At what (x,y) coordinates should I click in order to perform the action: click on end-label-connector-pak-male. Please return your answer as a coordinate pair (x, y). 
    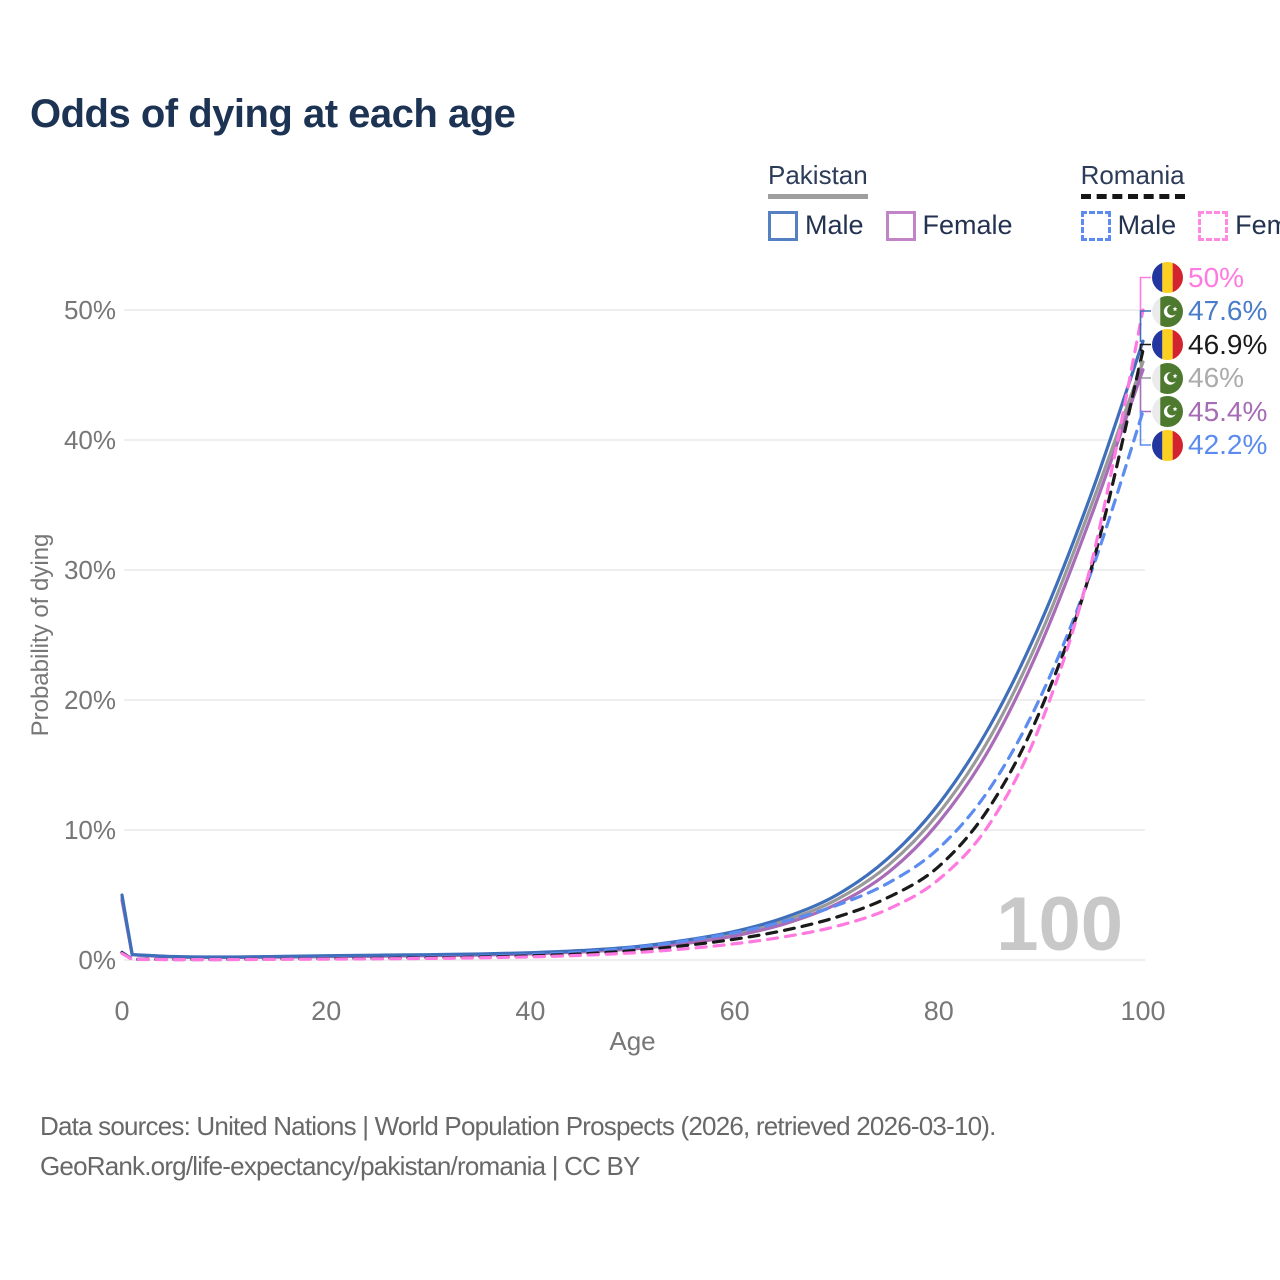
    Looking at the image, I should click on (1145, 326).